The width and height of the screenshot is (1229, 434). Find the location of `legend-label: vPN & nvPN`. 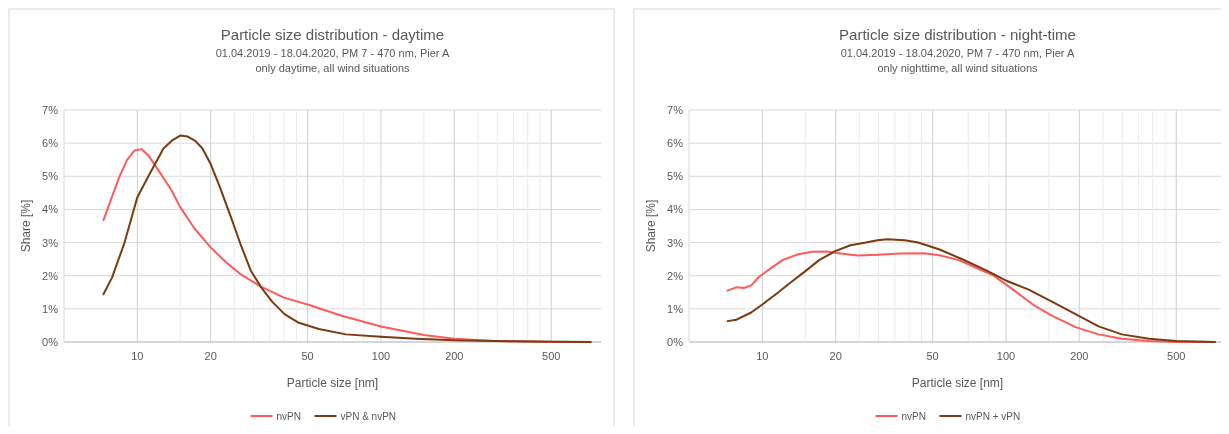

legend-label: vPN & nvPN is located at coordinates (368, 416).